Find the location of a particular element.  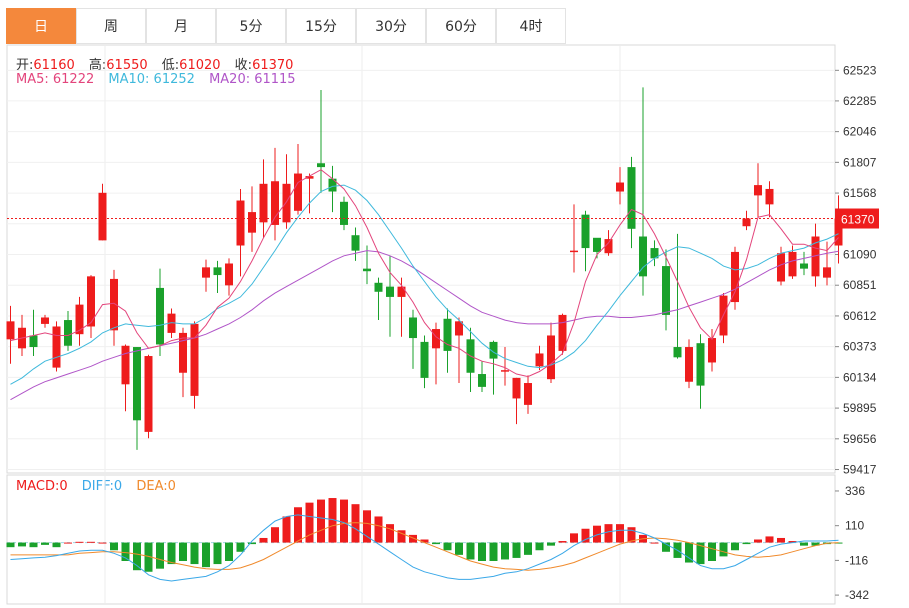

low-value: 61020 is located at coordinates (200, 65).